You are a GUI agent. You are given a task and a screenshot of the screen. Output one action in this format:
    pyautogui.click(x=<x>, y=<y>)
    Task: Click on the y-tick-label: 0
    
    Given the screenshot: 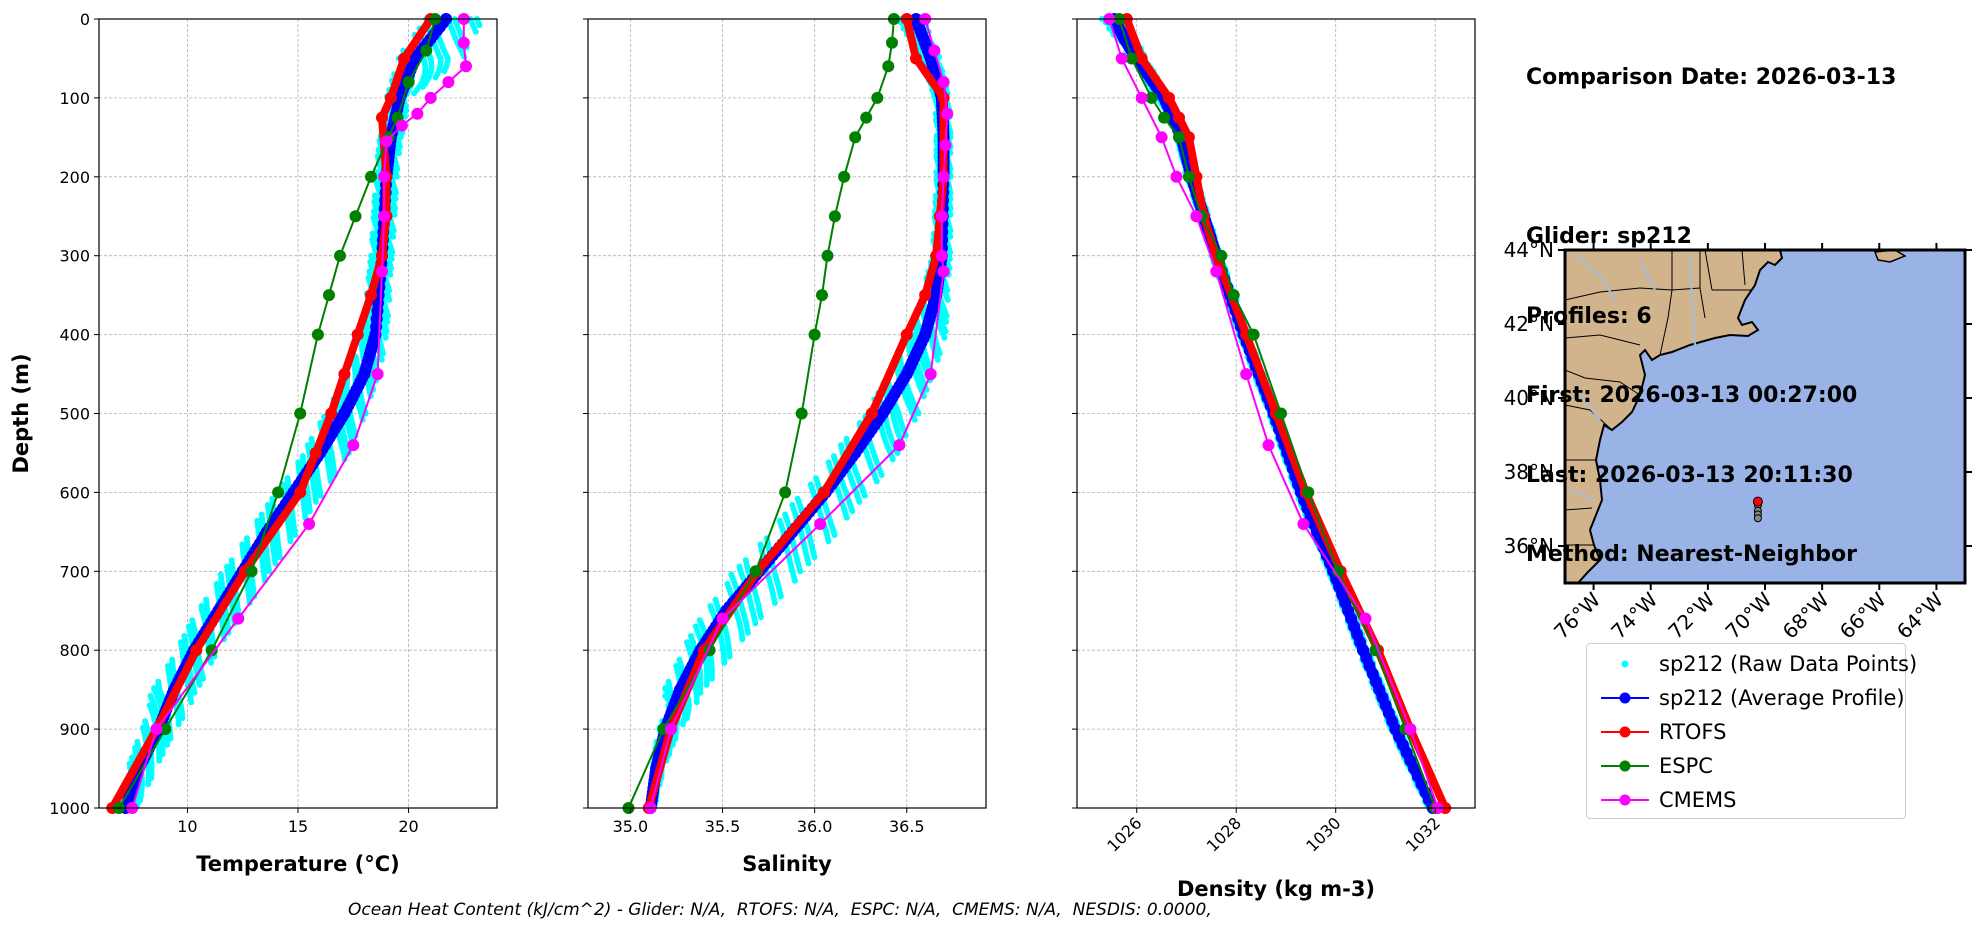 What is the action you would take?
    pyautogui.click(x=85, y=19)
    